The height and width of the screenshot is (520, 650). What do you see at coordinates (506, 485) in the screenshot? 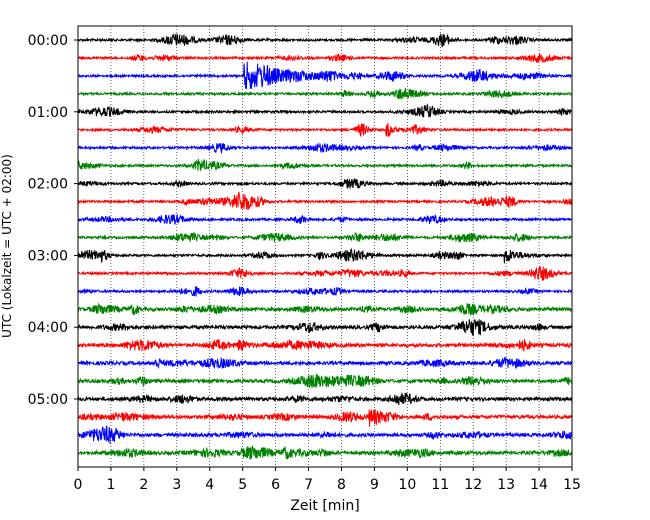
I see `x-tick-label: 13` at bounding box center [506, 485].